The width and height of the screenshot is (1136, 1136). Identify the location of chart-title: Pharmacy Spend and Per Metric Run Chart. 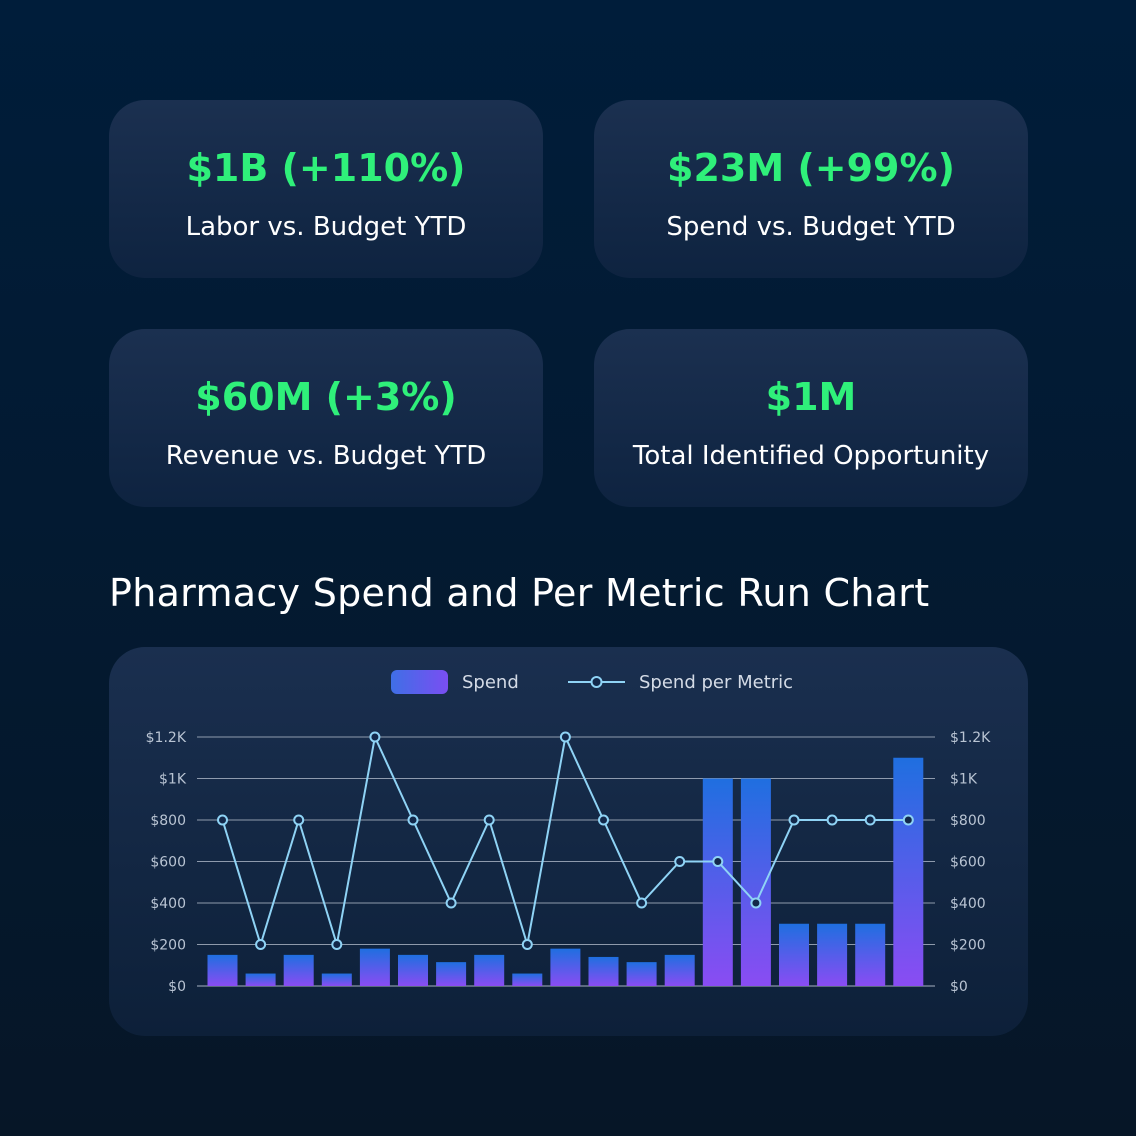
(519, 593).